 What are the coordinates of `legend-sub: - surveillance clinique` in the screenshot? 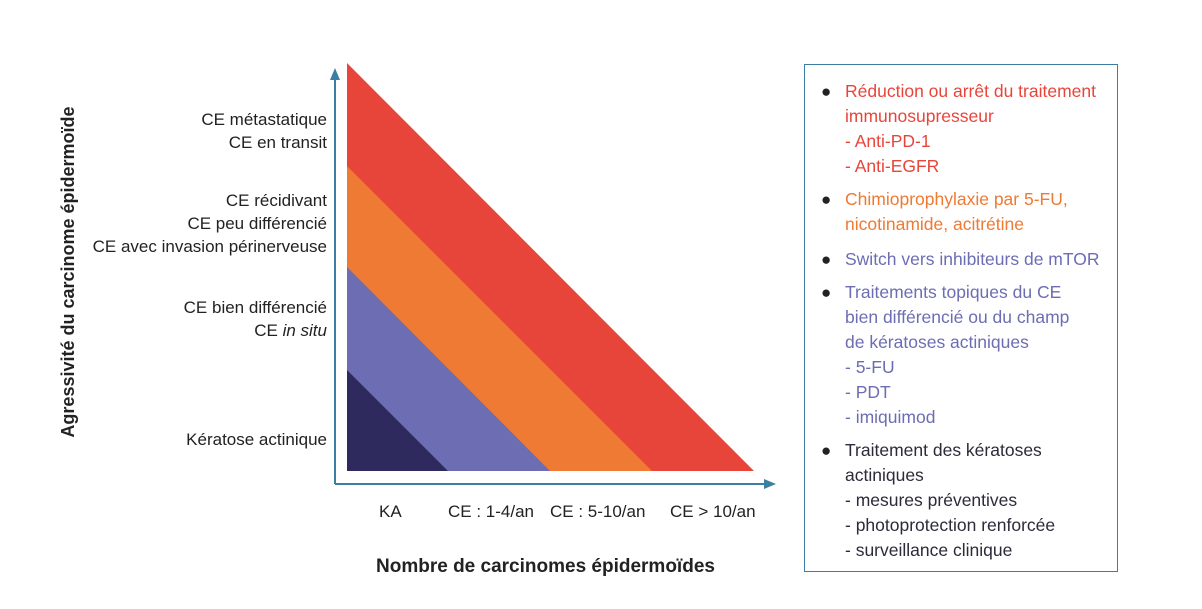 It's located at (929, 550).